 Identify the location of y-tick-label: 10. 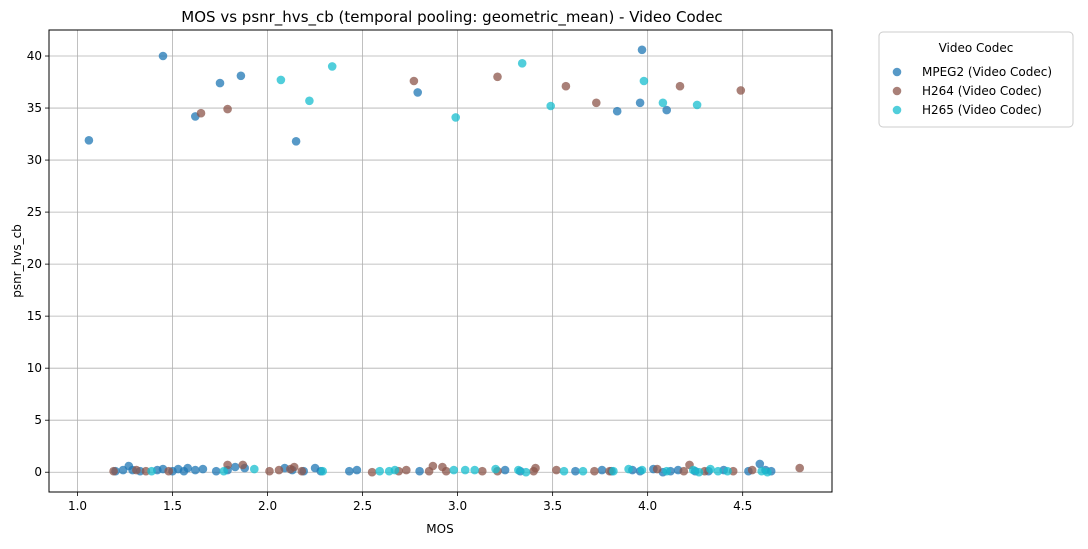
(34, 368).